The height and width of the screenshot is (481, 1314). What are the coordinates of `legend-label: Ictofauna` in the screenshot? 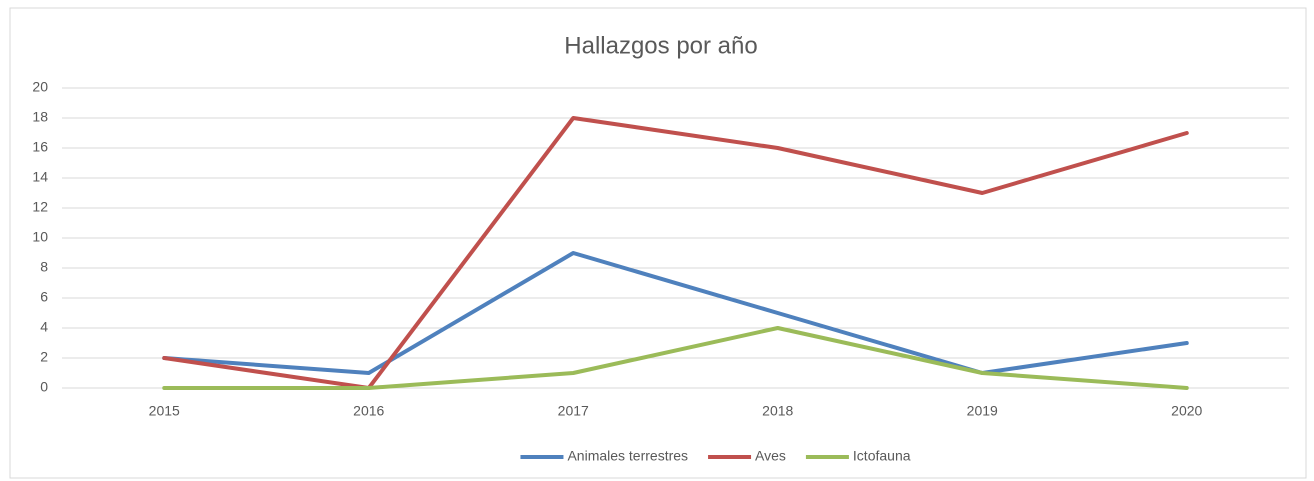 It's located at (882, 456).